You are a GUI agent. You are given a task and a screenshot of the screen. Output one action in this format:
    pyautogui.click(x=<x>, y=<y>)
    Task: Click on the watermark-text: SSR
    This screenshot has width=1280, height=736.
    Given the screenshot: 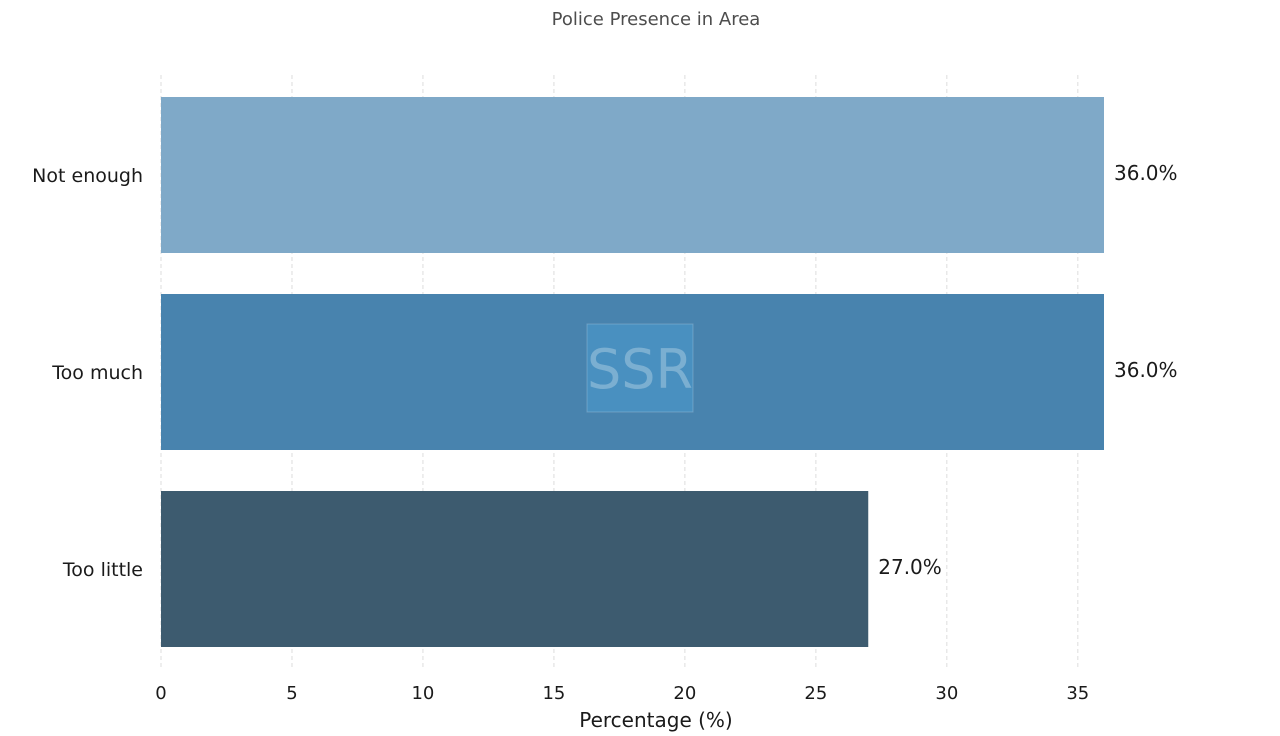 What is the action you would take?
    pyautogui.click(x=640, y=369)
    